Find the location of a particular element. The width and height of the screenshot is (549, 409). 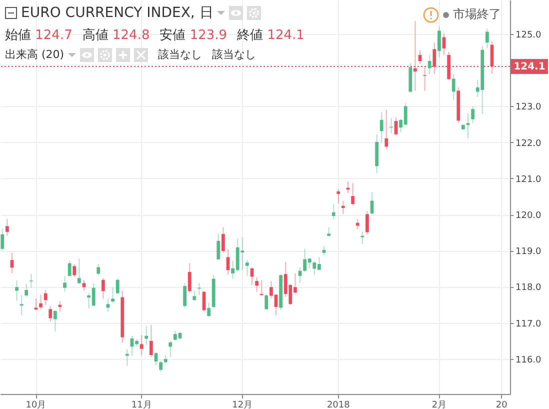

x-tick-label: 2月 is located at coordinates (439, 404).